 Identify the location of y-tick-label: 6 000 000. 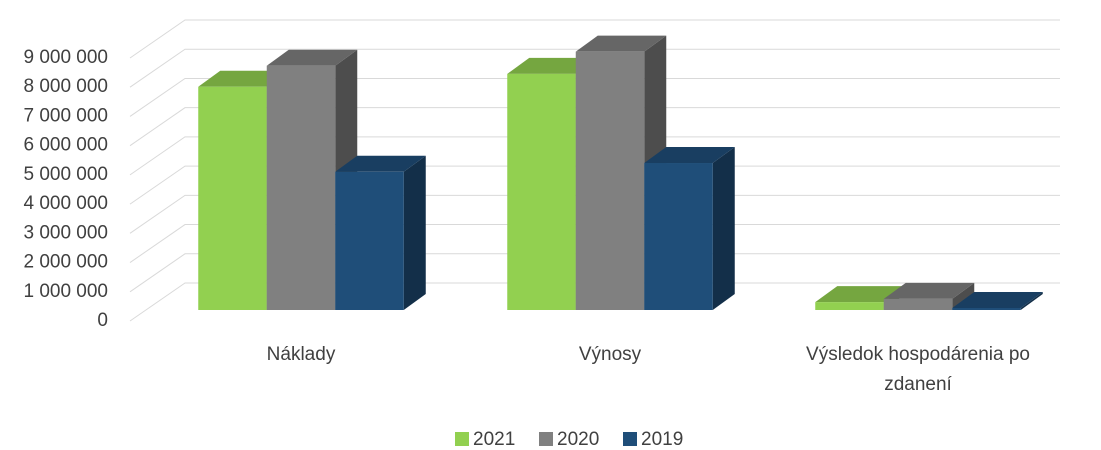
(65, 145).